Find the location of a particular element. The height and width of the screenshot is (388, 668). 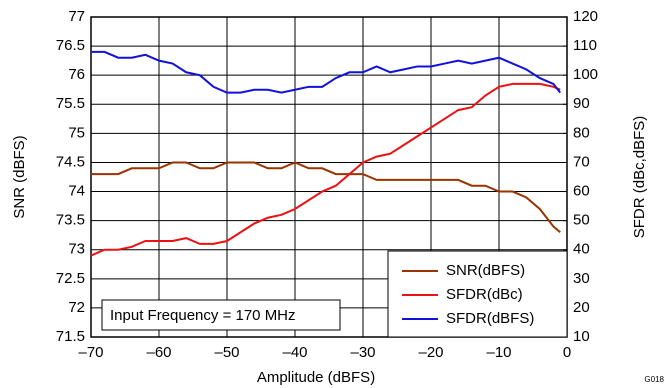

x-tick-label: –60 is located at coordinates (158, 352).